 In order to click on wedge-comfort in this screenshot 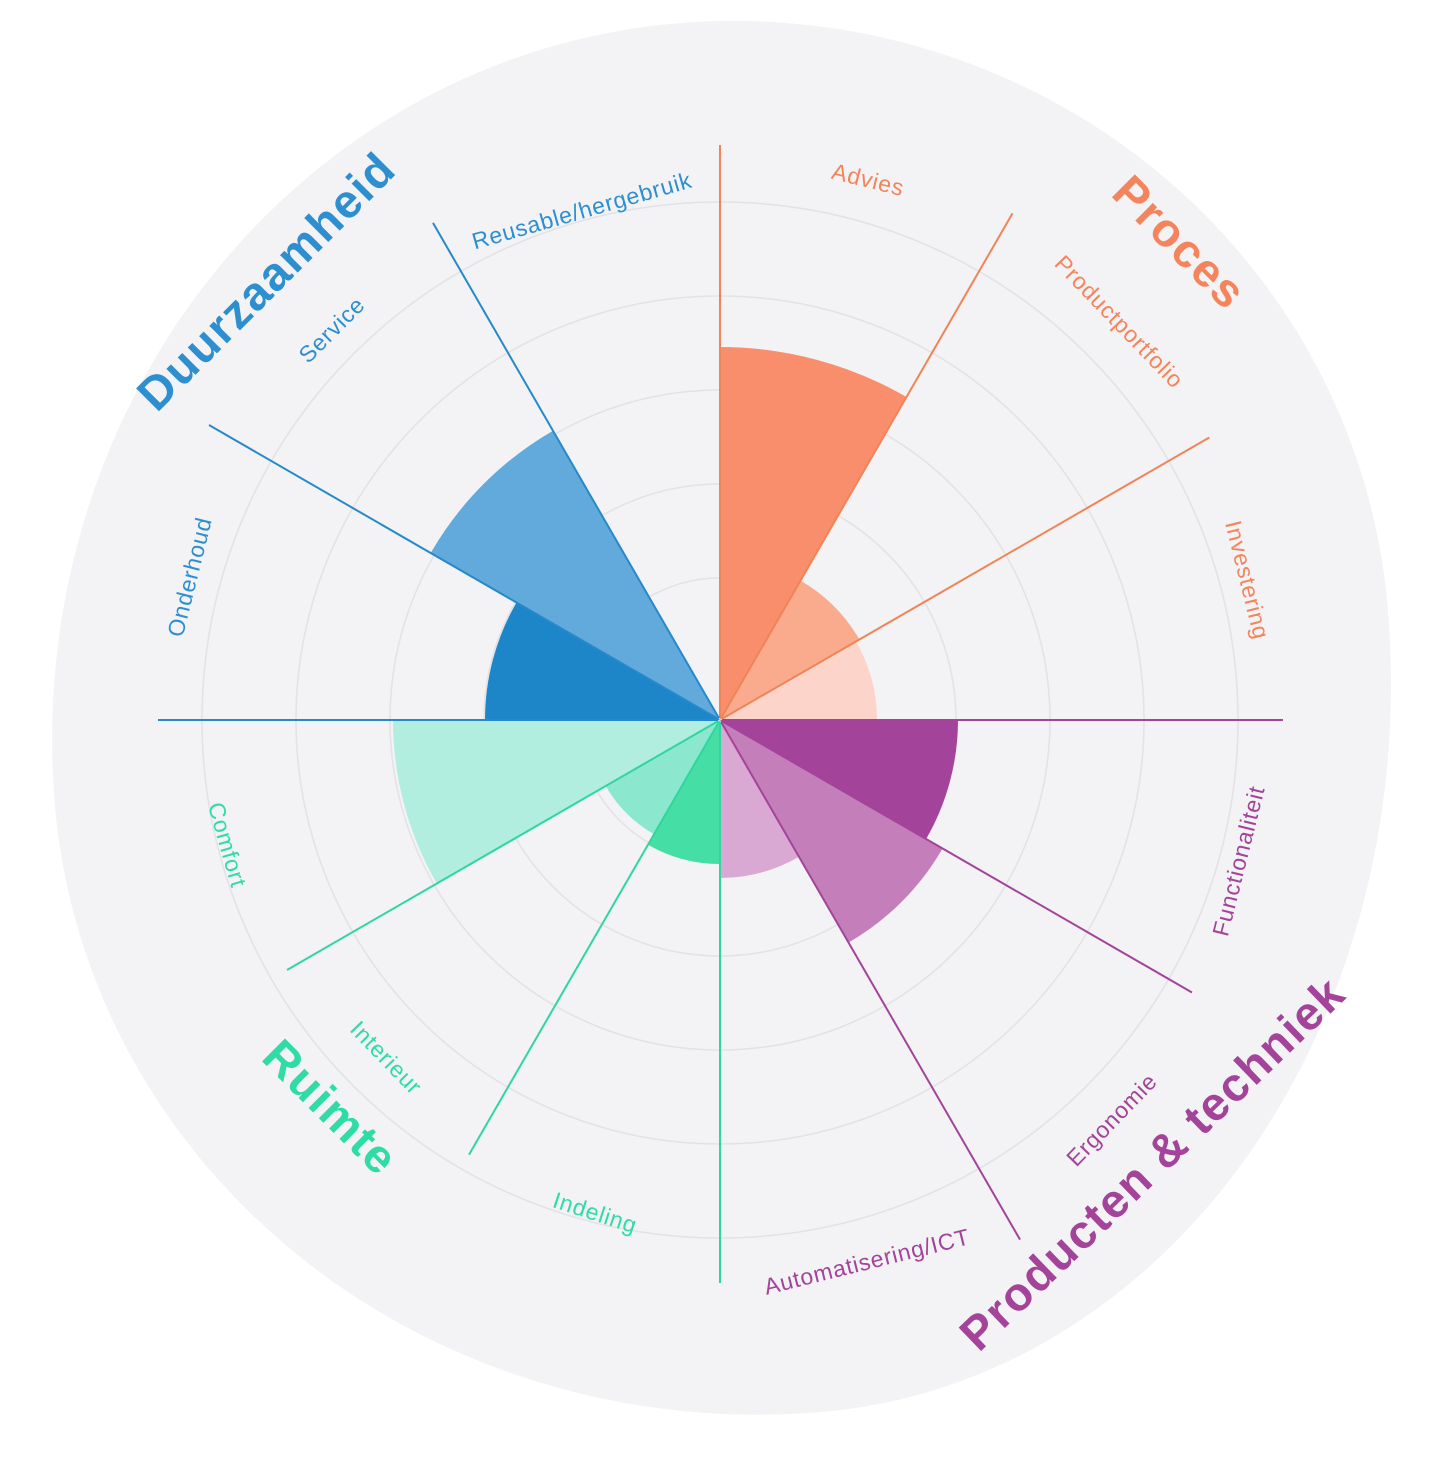, I will do `click(556, 802)`.